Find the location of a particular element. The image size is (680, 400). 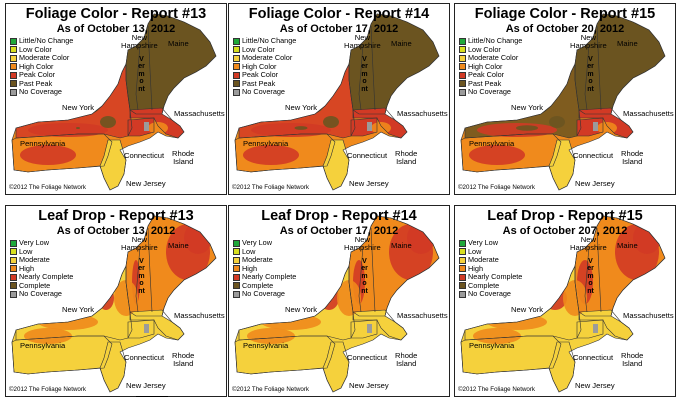

state-label-vermont: Vermont is located at coordinates (590, 276).